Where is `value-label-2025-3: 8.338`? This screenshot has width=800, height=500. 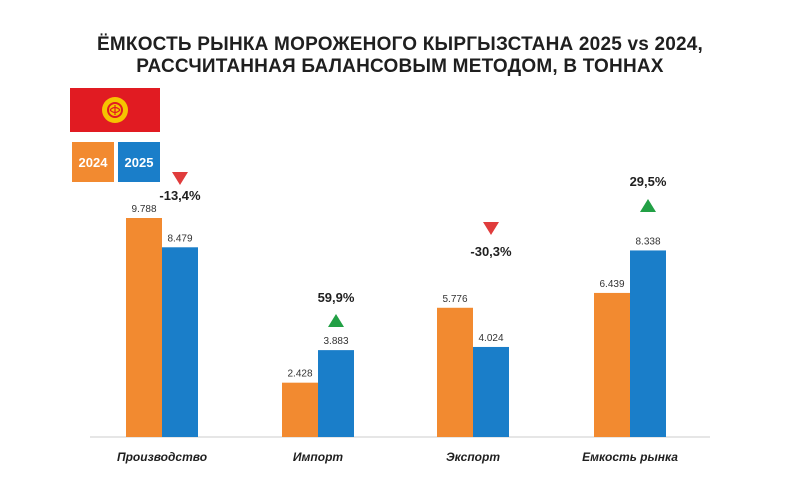 value-label-2025-3: 8.338 is located at coordinates (647, 241).